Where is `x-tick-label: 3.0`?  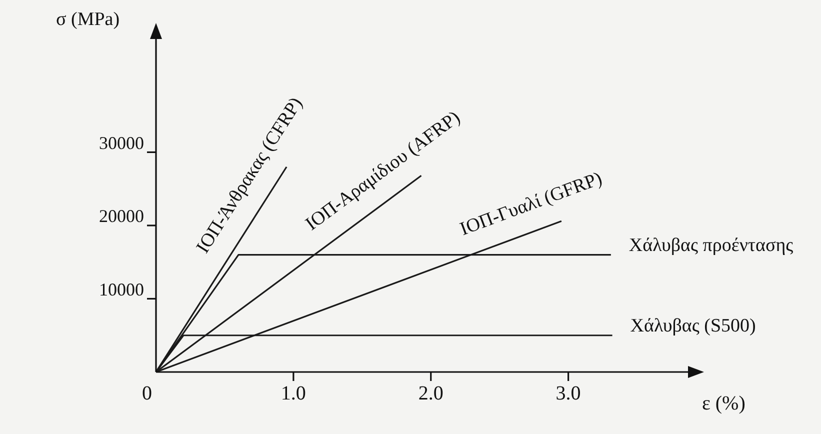
x-tick-label: 3.0 is located at coordinates (568, 393).